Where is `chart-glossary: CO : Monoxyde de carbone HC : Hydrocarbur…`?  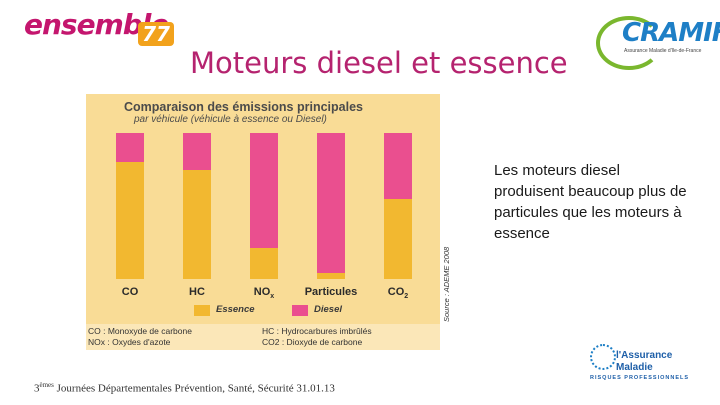 chart-glossary: CO : Monoxyde de carbone HC : Hydrocarbur… is located at coordinates (263, 337).